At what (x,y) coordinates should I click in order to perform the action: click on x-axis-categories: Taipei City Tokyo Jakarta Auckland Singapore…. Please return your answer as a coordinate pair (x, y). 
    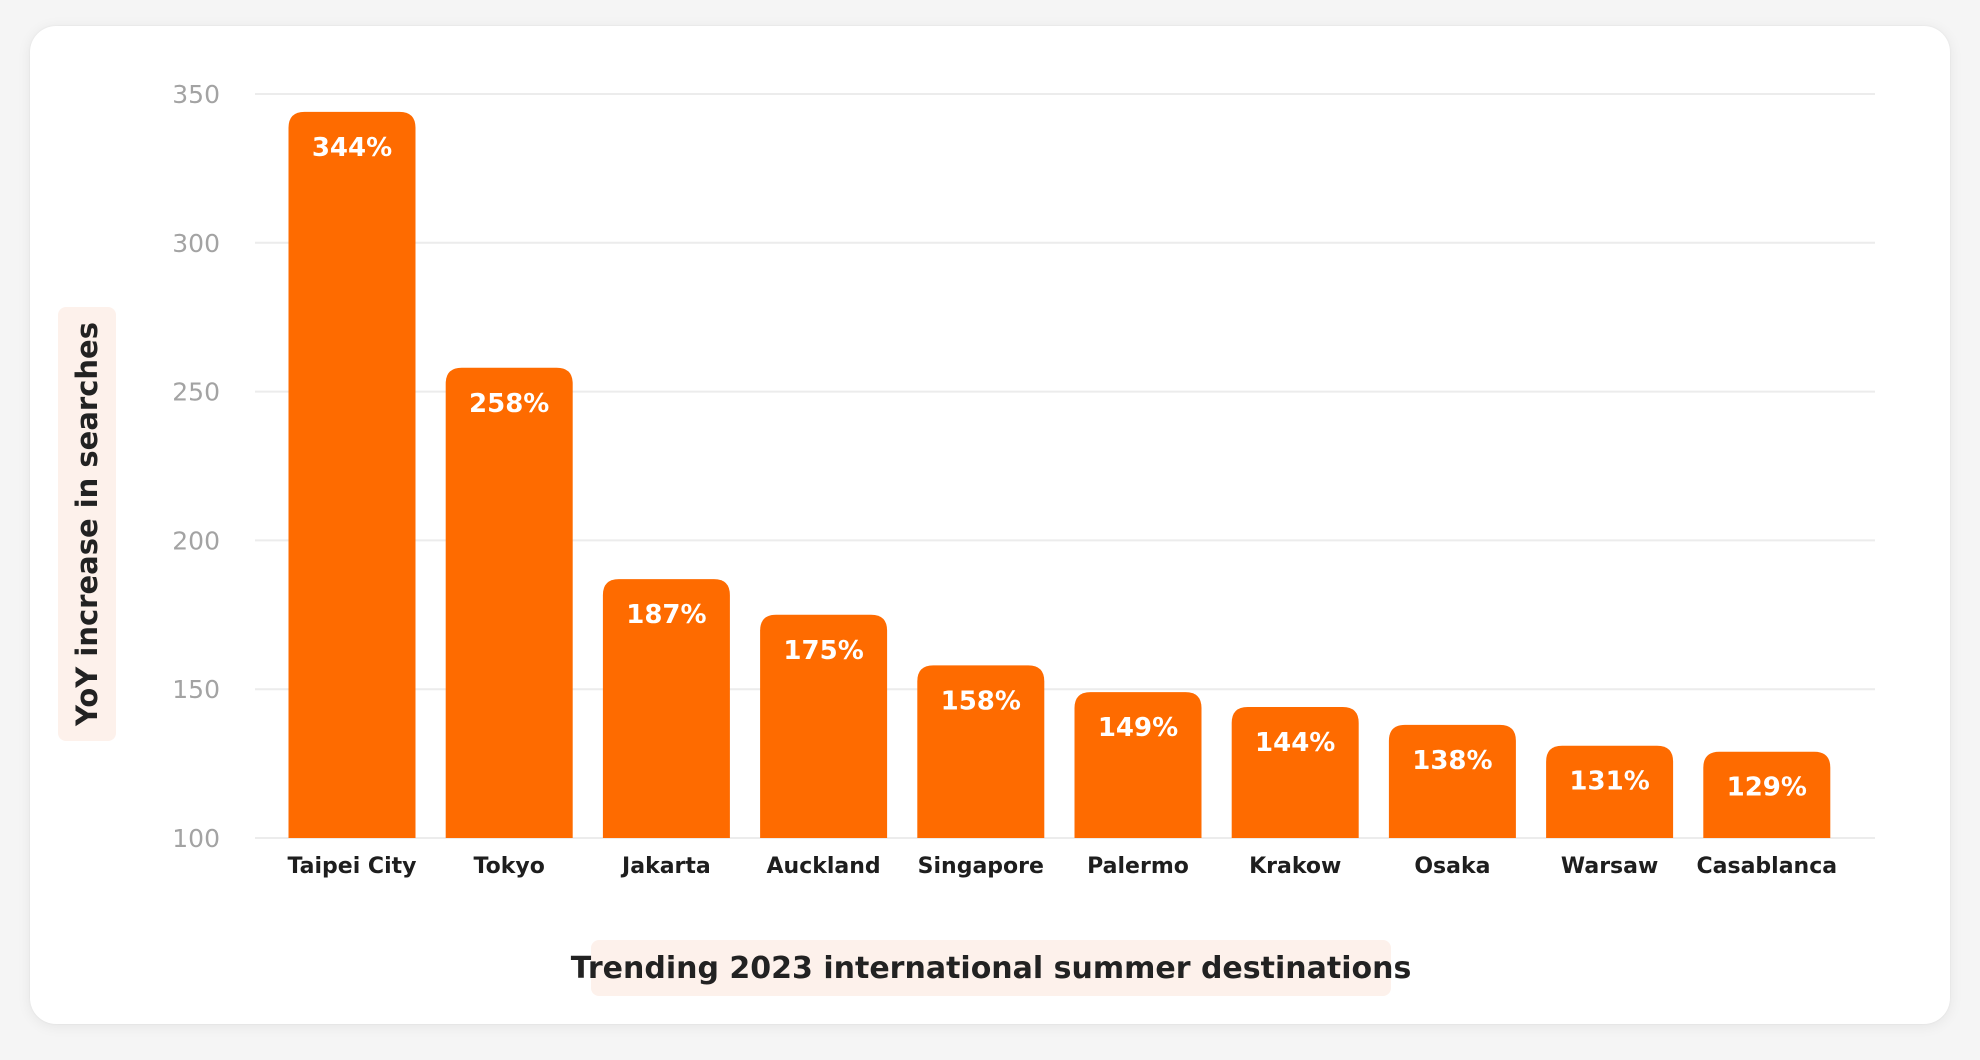
    Looking at the image, I should click on (1063, 866).